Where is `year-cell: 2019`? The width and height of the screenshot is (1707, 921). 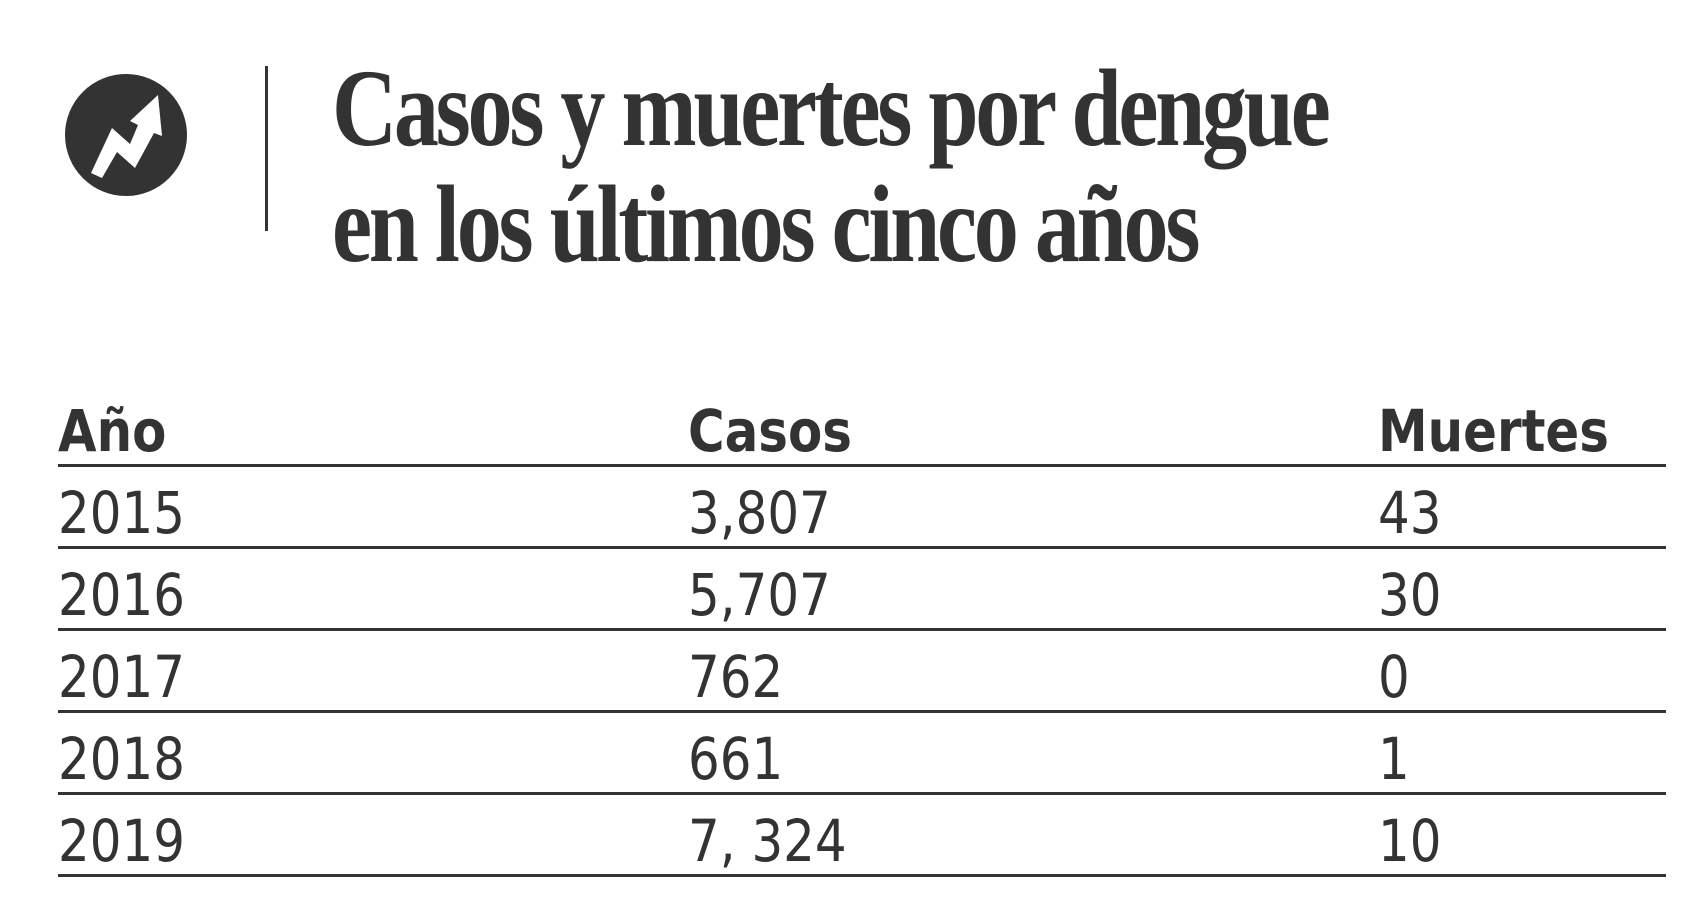 year-cell: 2019 is located at coordinates (121, 841).